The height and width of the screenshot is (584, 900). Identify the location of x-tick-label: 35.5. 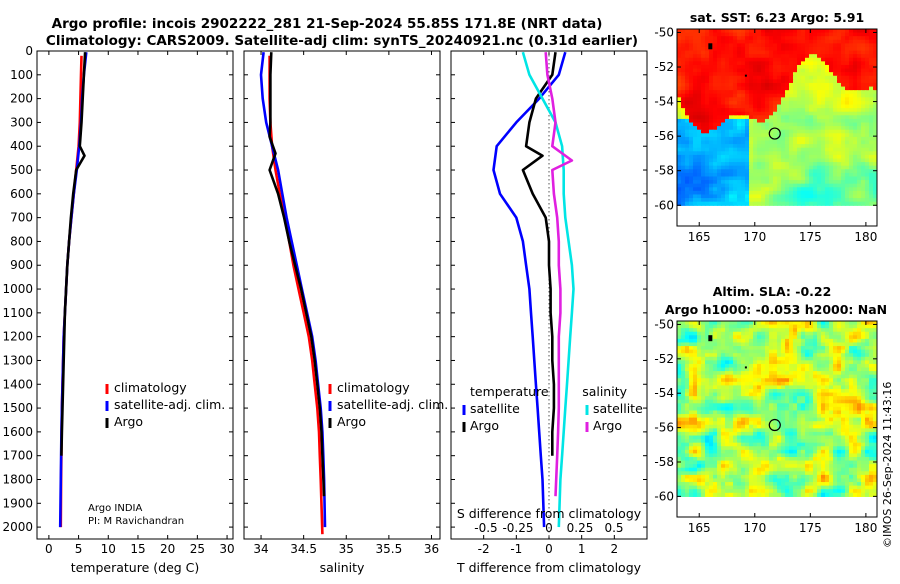
(389, 549).